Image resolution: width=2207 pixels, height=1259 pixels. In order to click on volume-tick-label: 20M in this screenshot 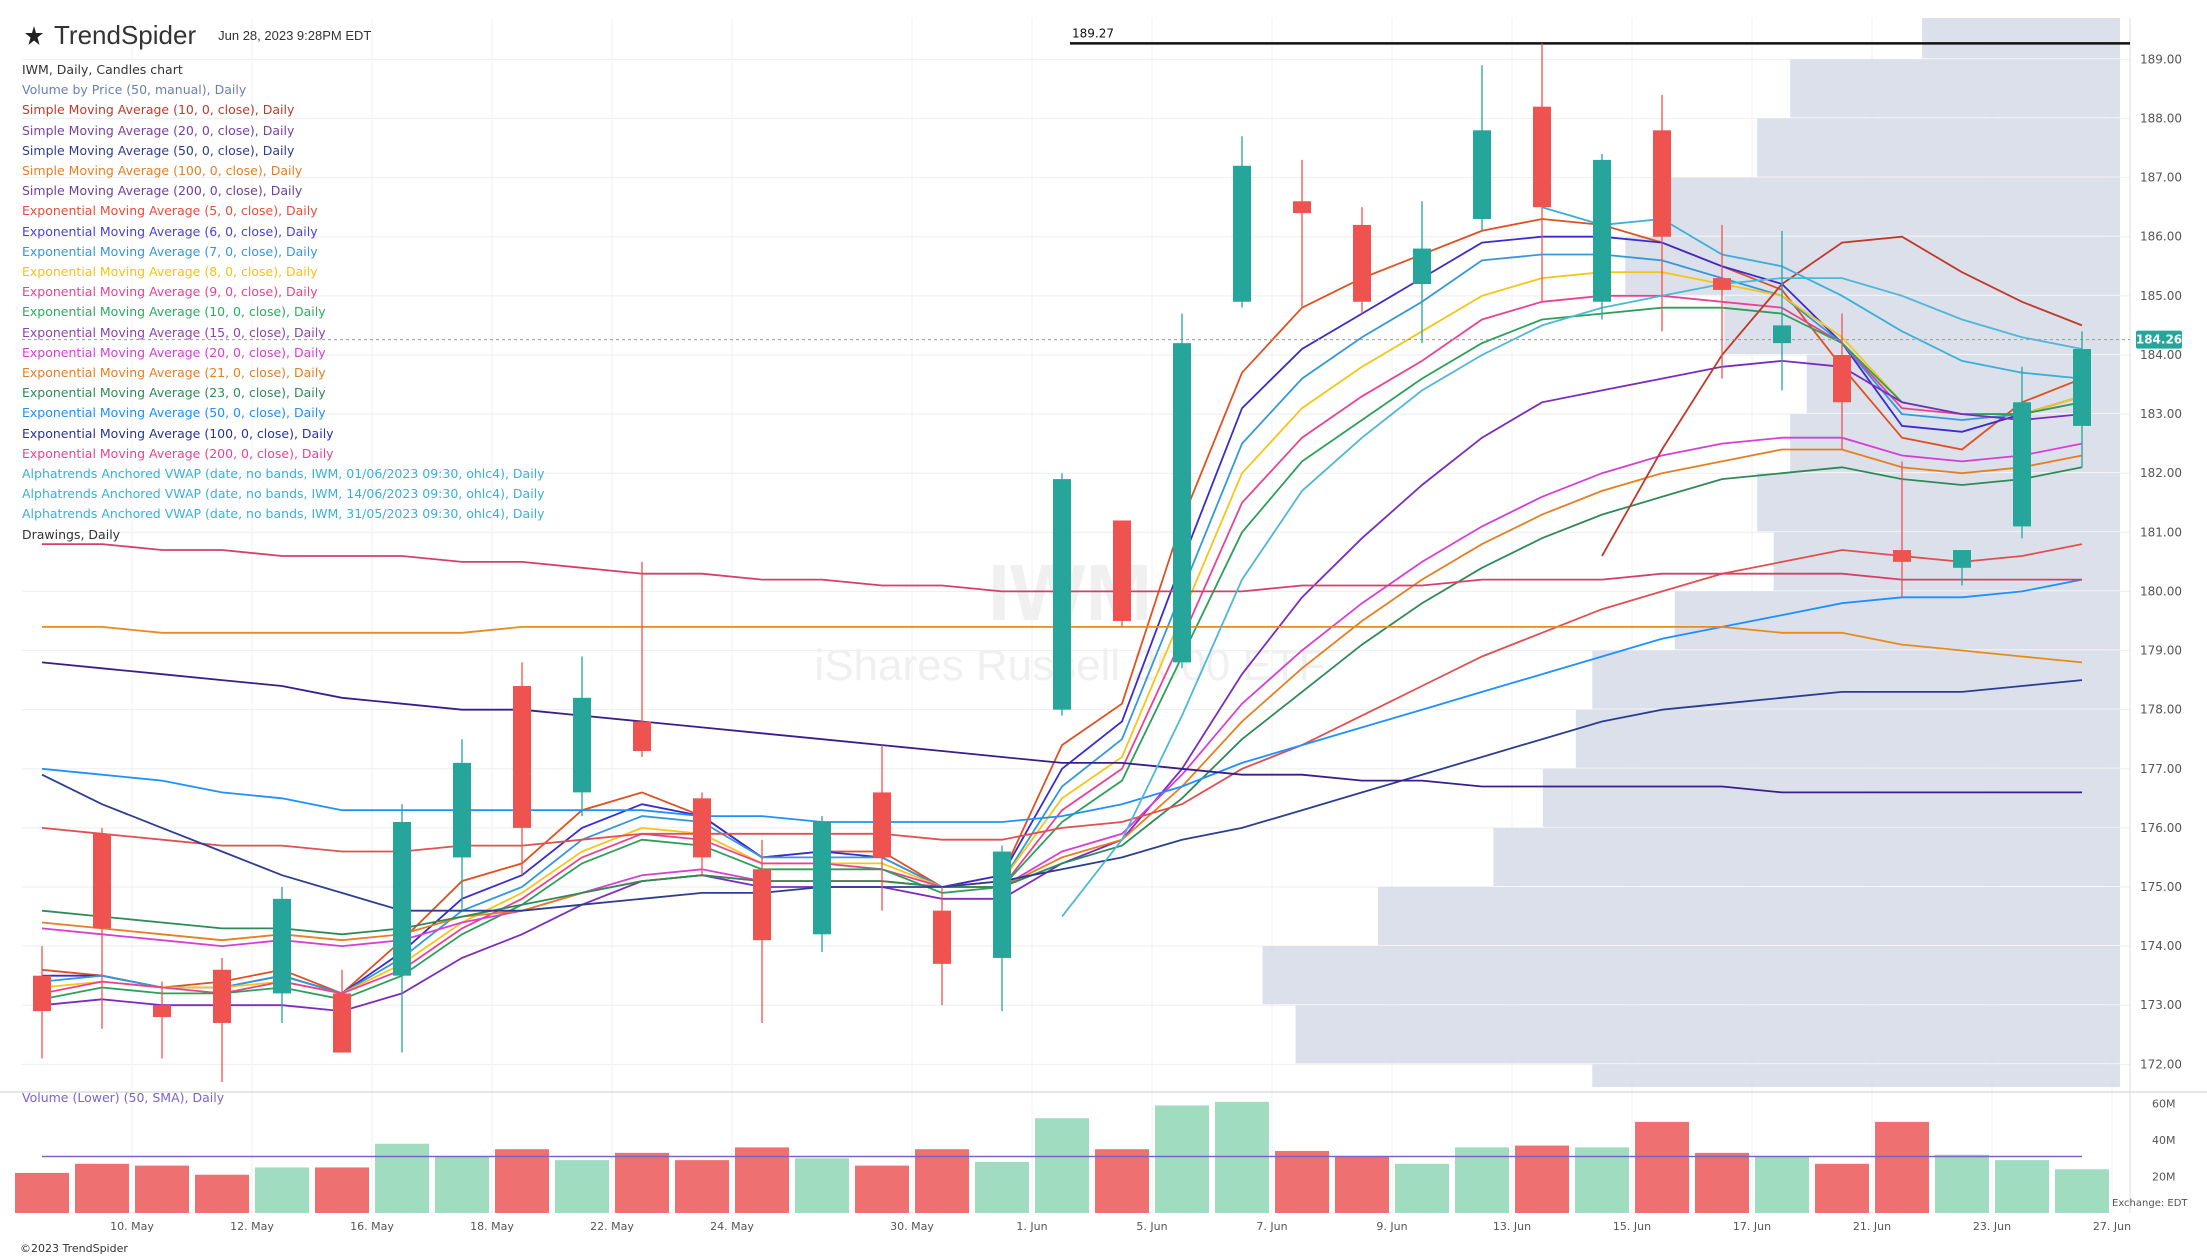, I will do `click(2164, 1177)`.